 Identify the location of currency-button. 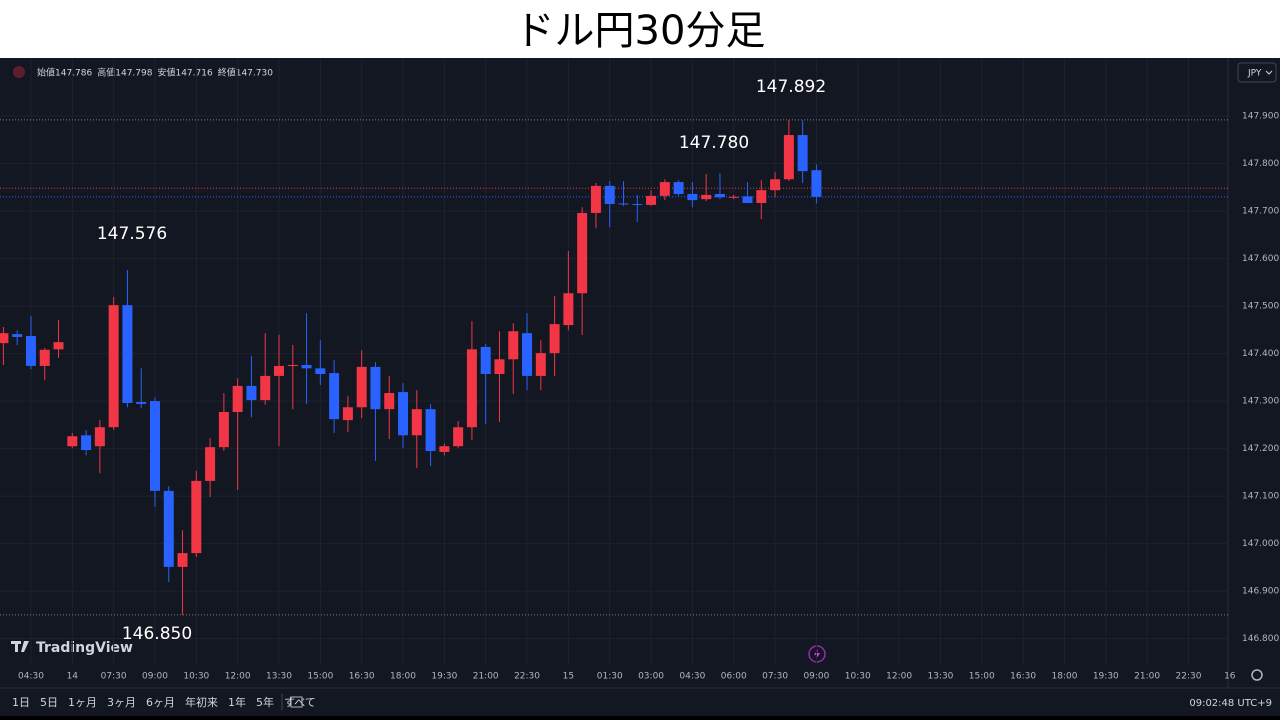
(1257, 72).